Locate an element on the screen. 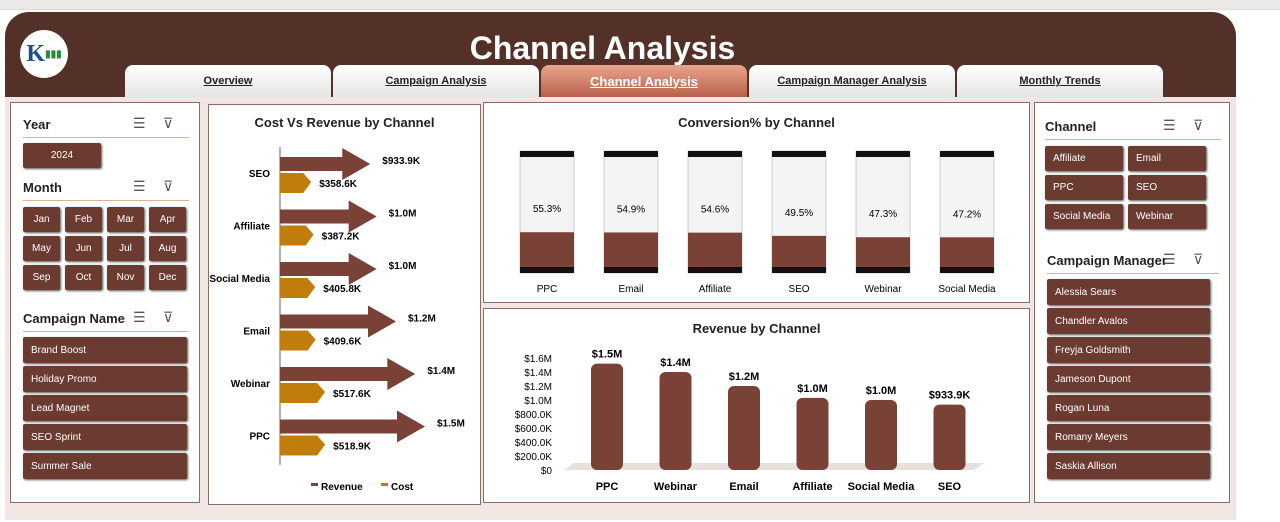 This screenshot has height=522, width=1280. category-label: Email is located at coordinates (256, 332).